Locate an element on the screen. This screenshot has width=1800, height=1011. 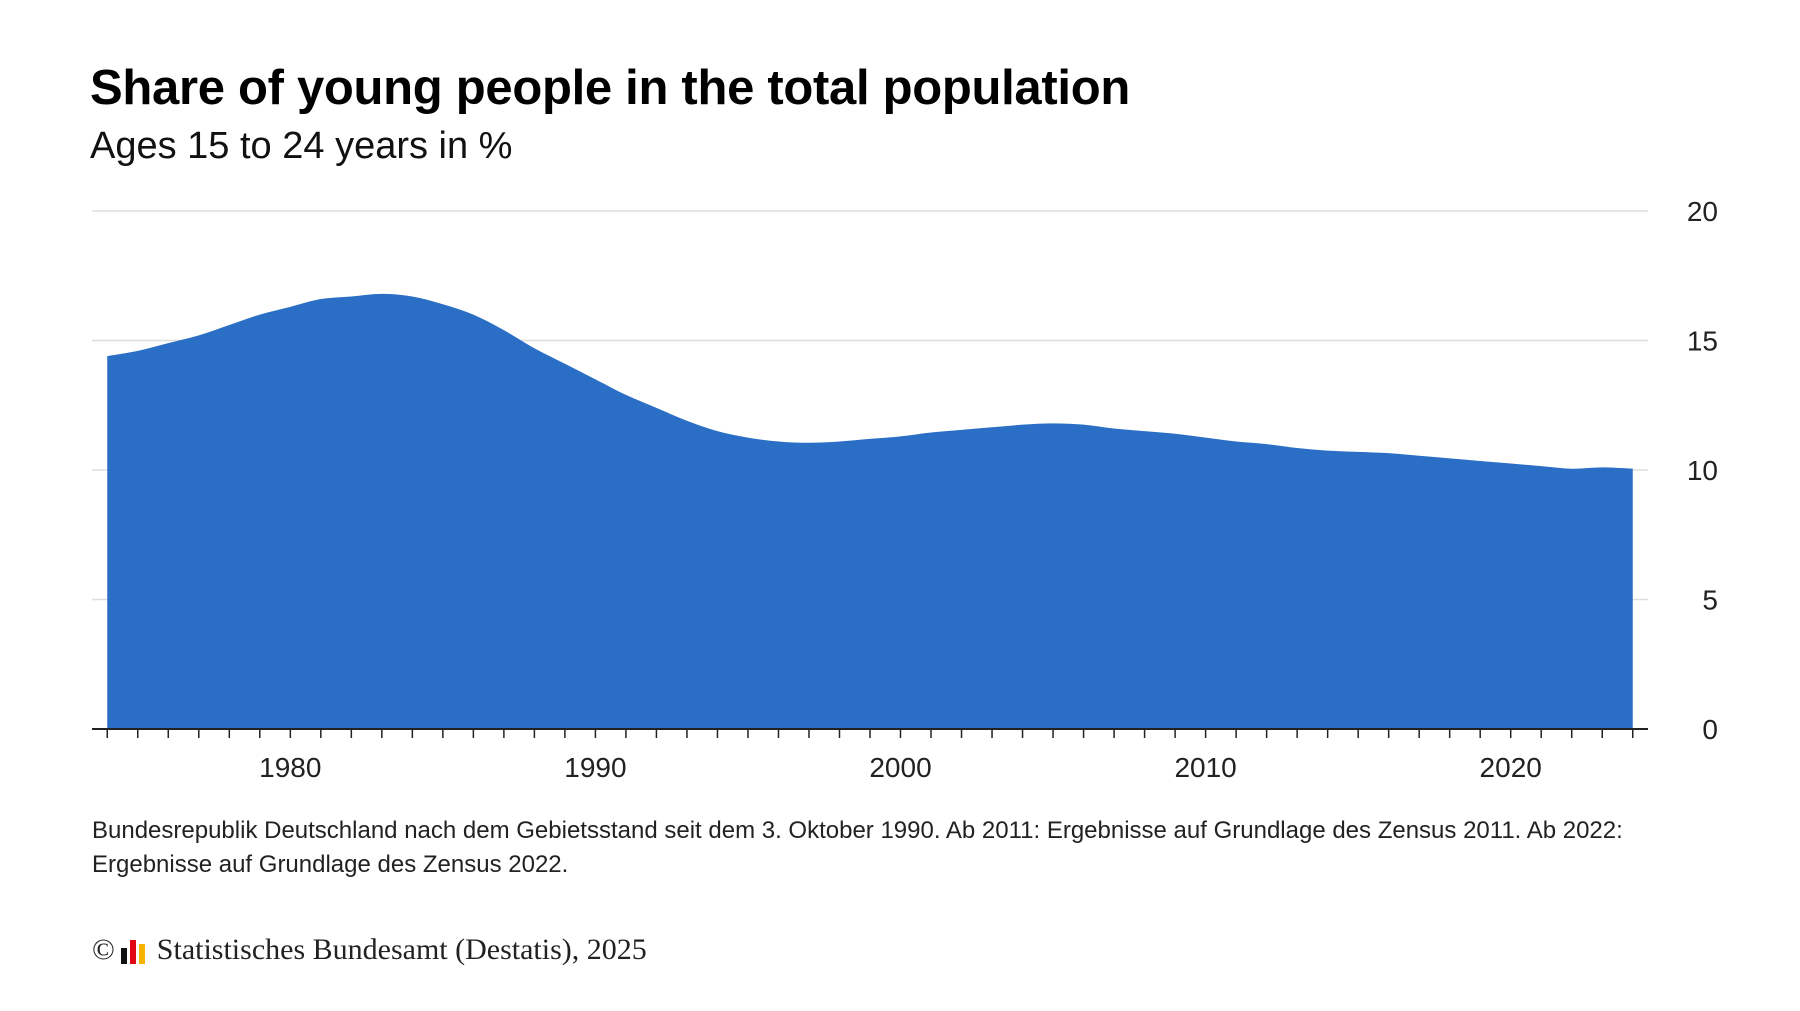
y-axis: 0 5 10 15 20 is located at coordinates (1702, 470).